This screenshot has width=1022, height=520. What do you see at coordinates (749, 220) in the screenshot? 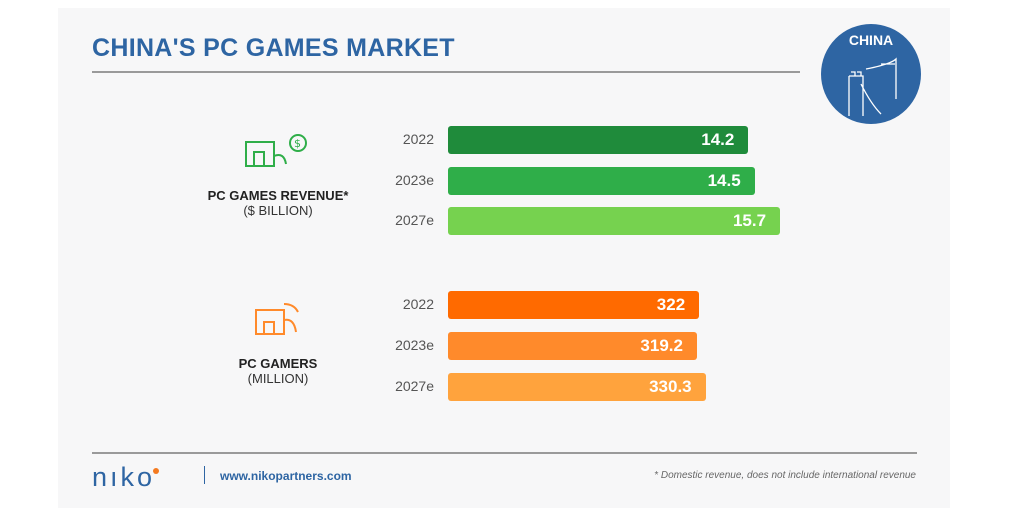
I see `revenue-value-label: 15.7` at bounding box center [749, 220].